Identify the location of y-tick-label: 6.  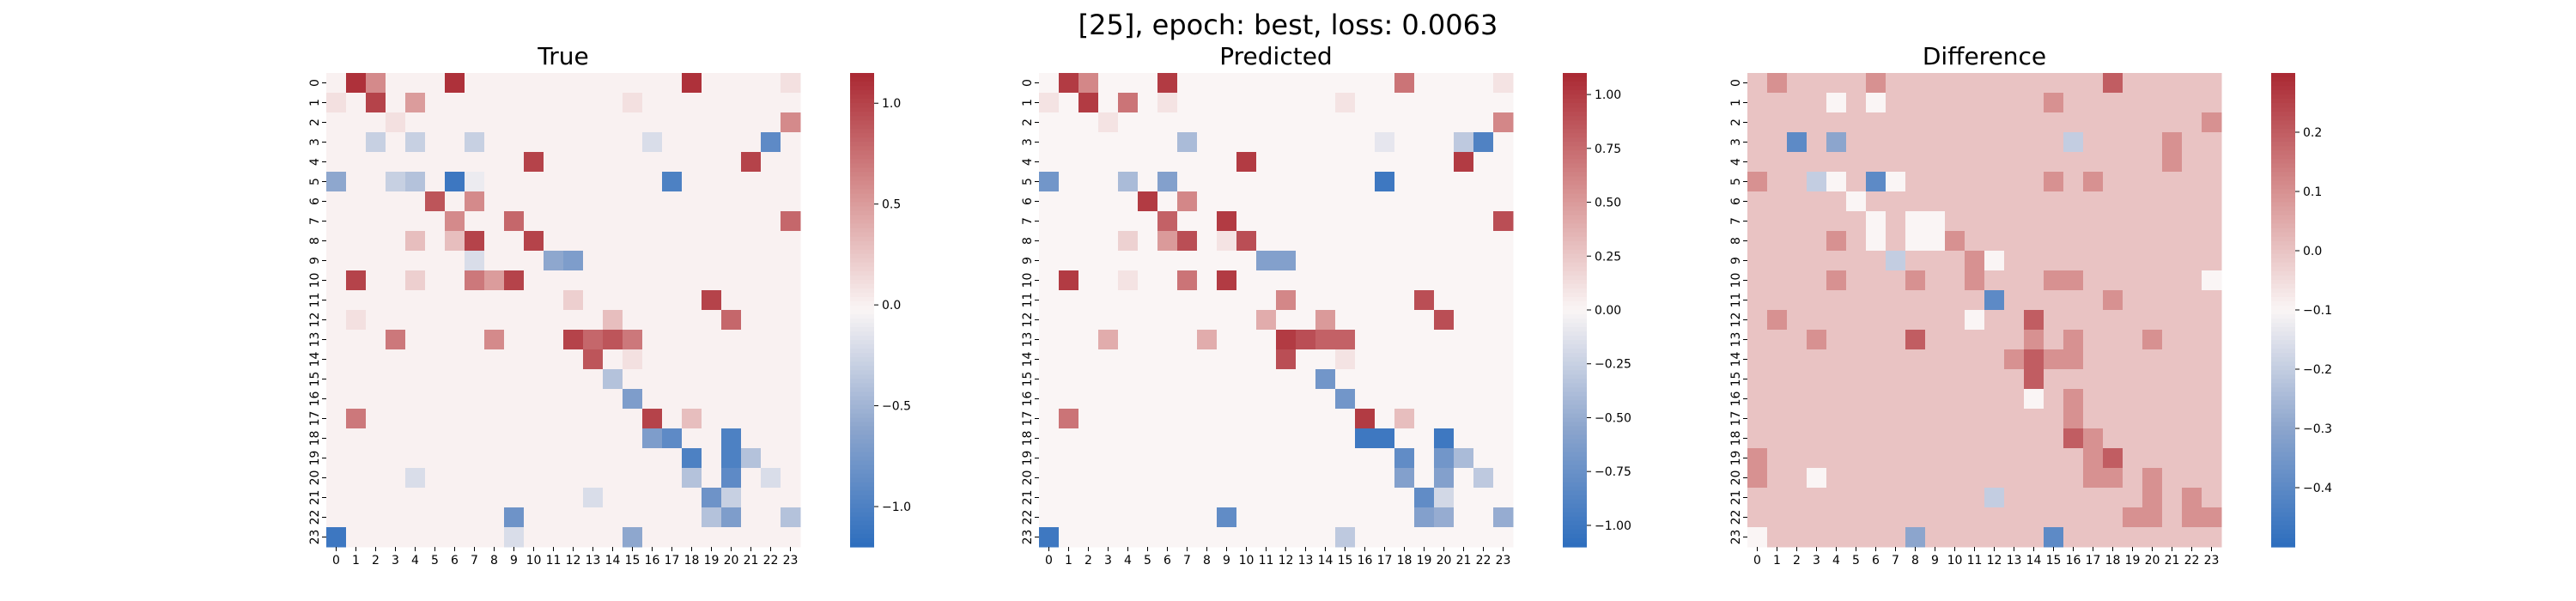
(1736, 201).